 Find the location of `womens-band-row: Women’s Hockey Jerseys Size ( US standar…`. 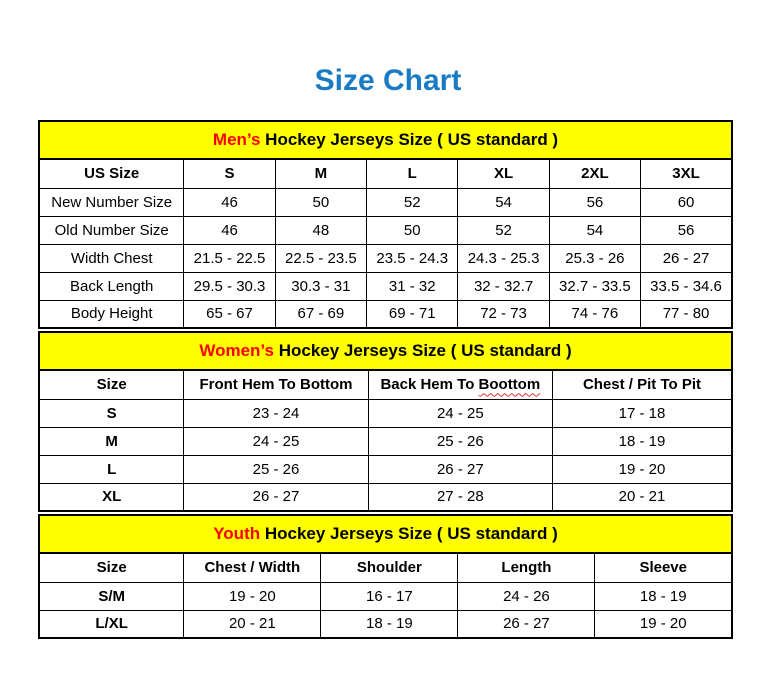

womens-band-row: Women’s Hockey Jerseys Size ( US standar… is located at coordinates (385, 351).